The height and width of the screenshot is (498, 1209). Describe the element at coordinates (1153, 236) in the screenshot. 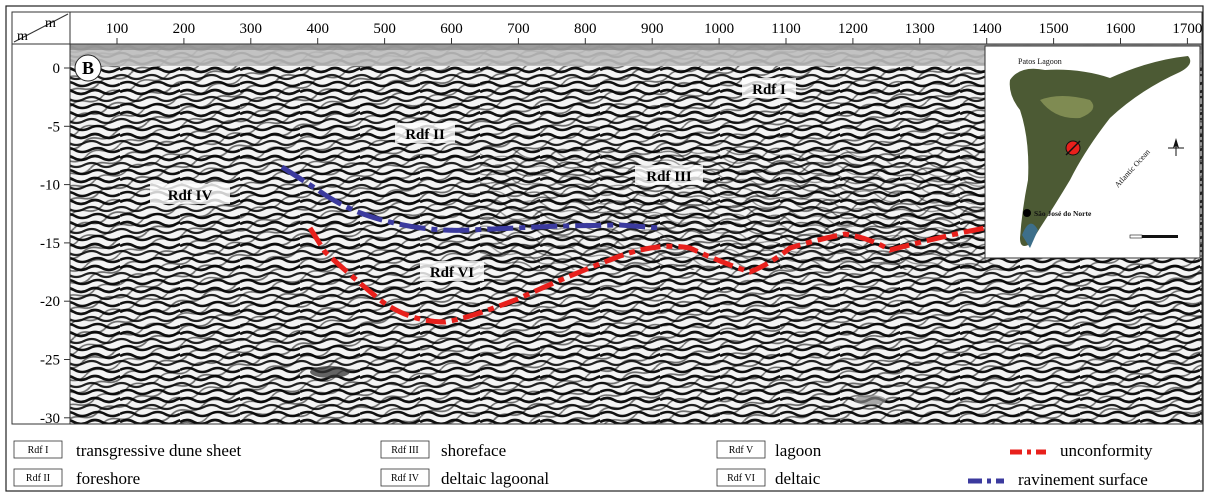

I see `scale-bar-icon` at that location.